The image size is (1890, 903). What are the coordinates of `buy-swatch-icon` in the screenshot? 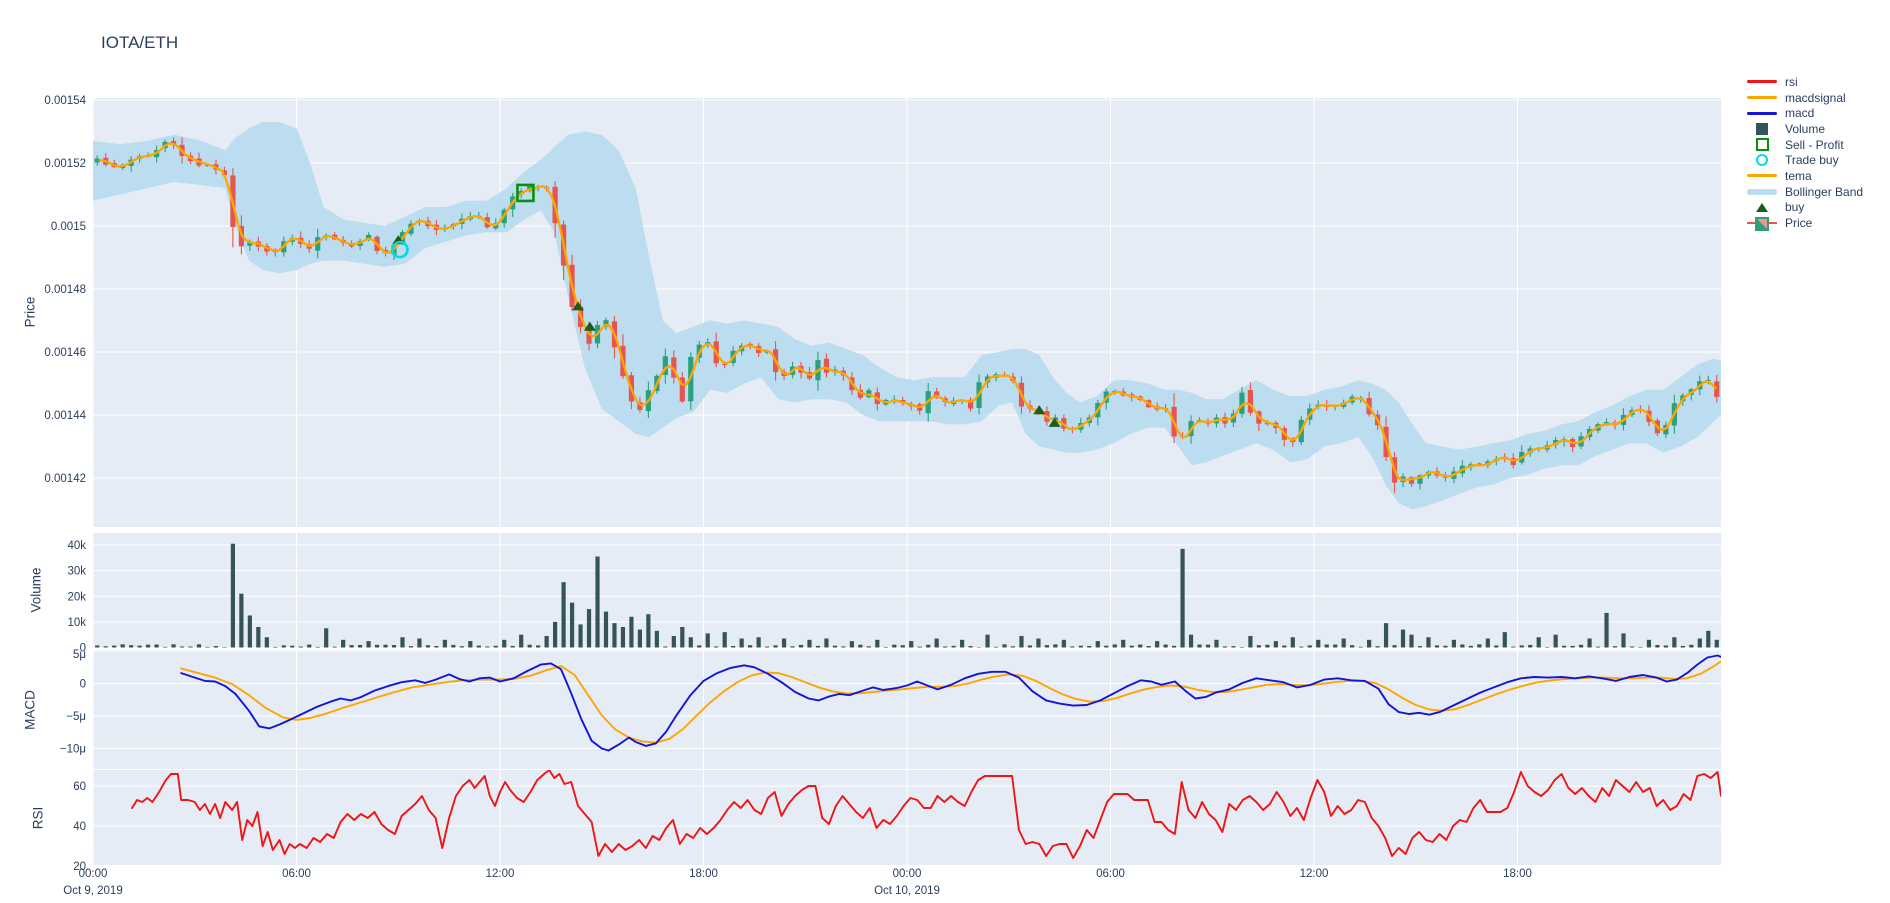 It's located at (1762, 207).